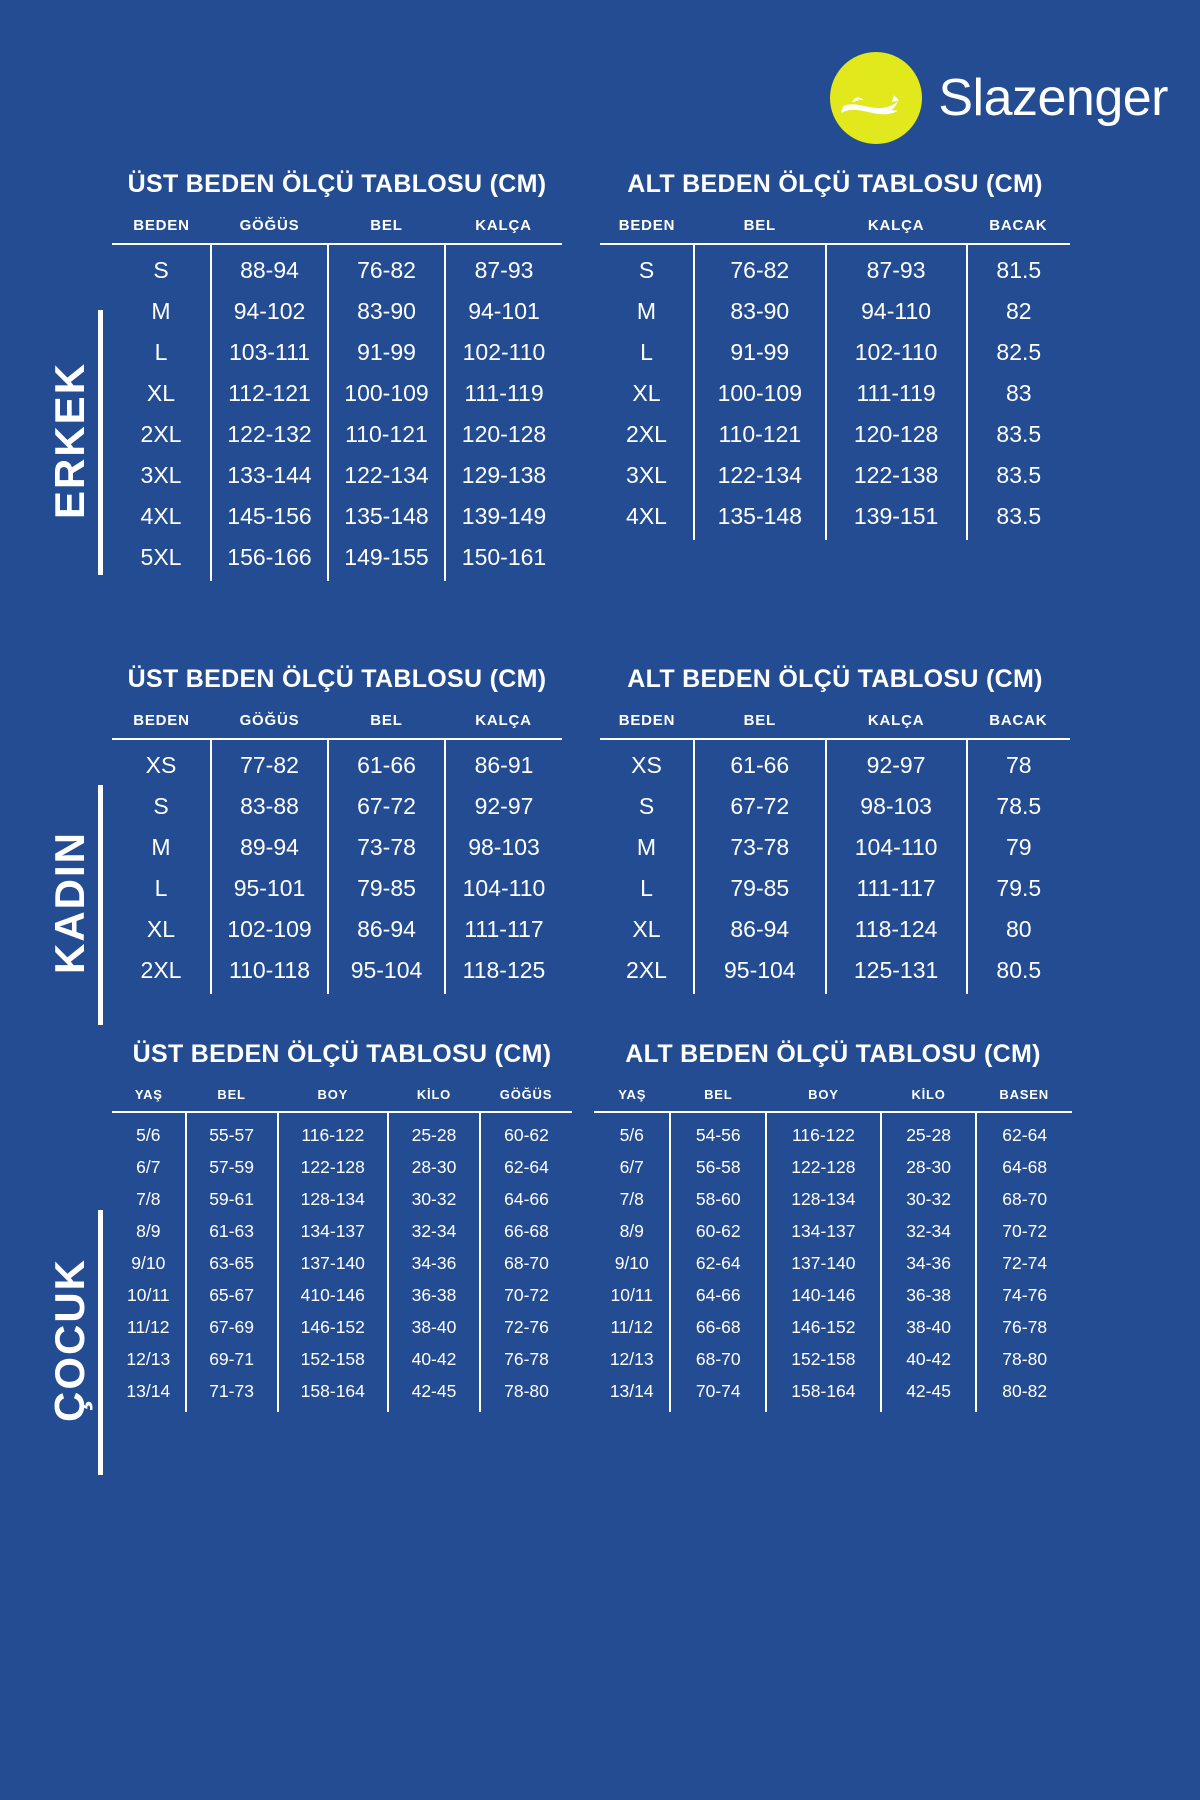 Image resolution: width=1200 pixels, height=1800 pixels. Describe the element at coordinates (269, 972) in the screenshot. I see `cell-value: 110-118` at that location.